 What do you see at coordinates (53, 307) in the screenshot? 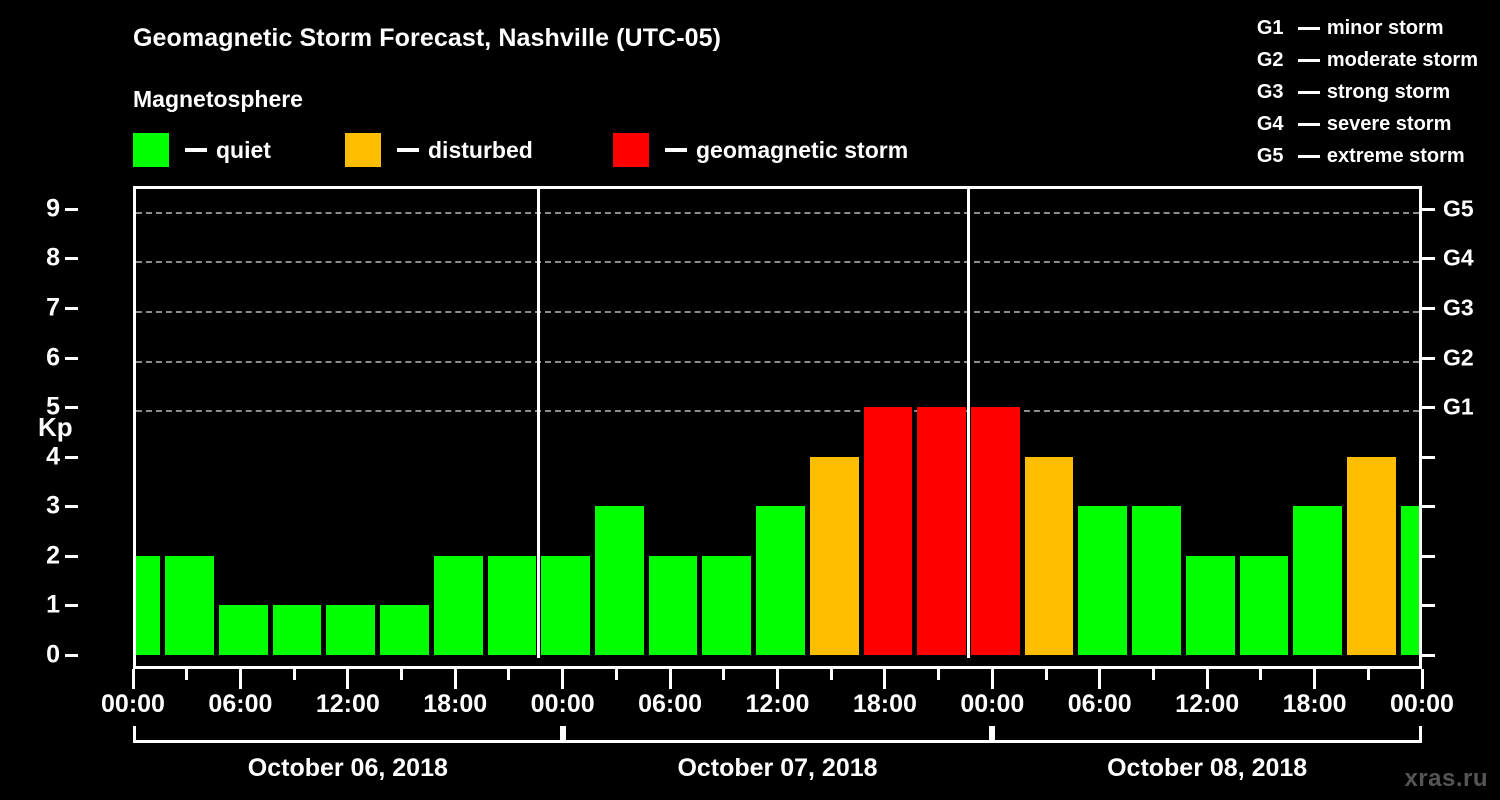
I see `y-tick-label-7: 7` at bounding box center [53, 307].